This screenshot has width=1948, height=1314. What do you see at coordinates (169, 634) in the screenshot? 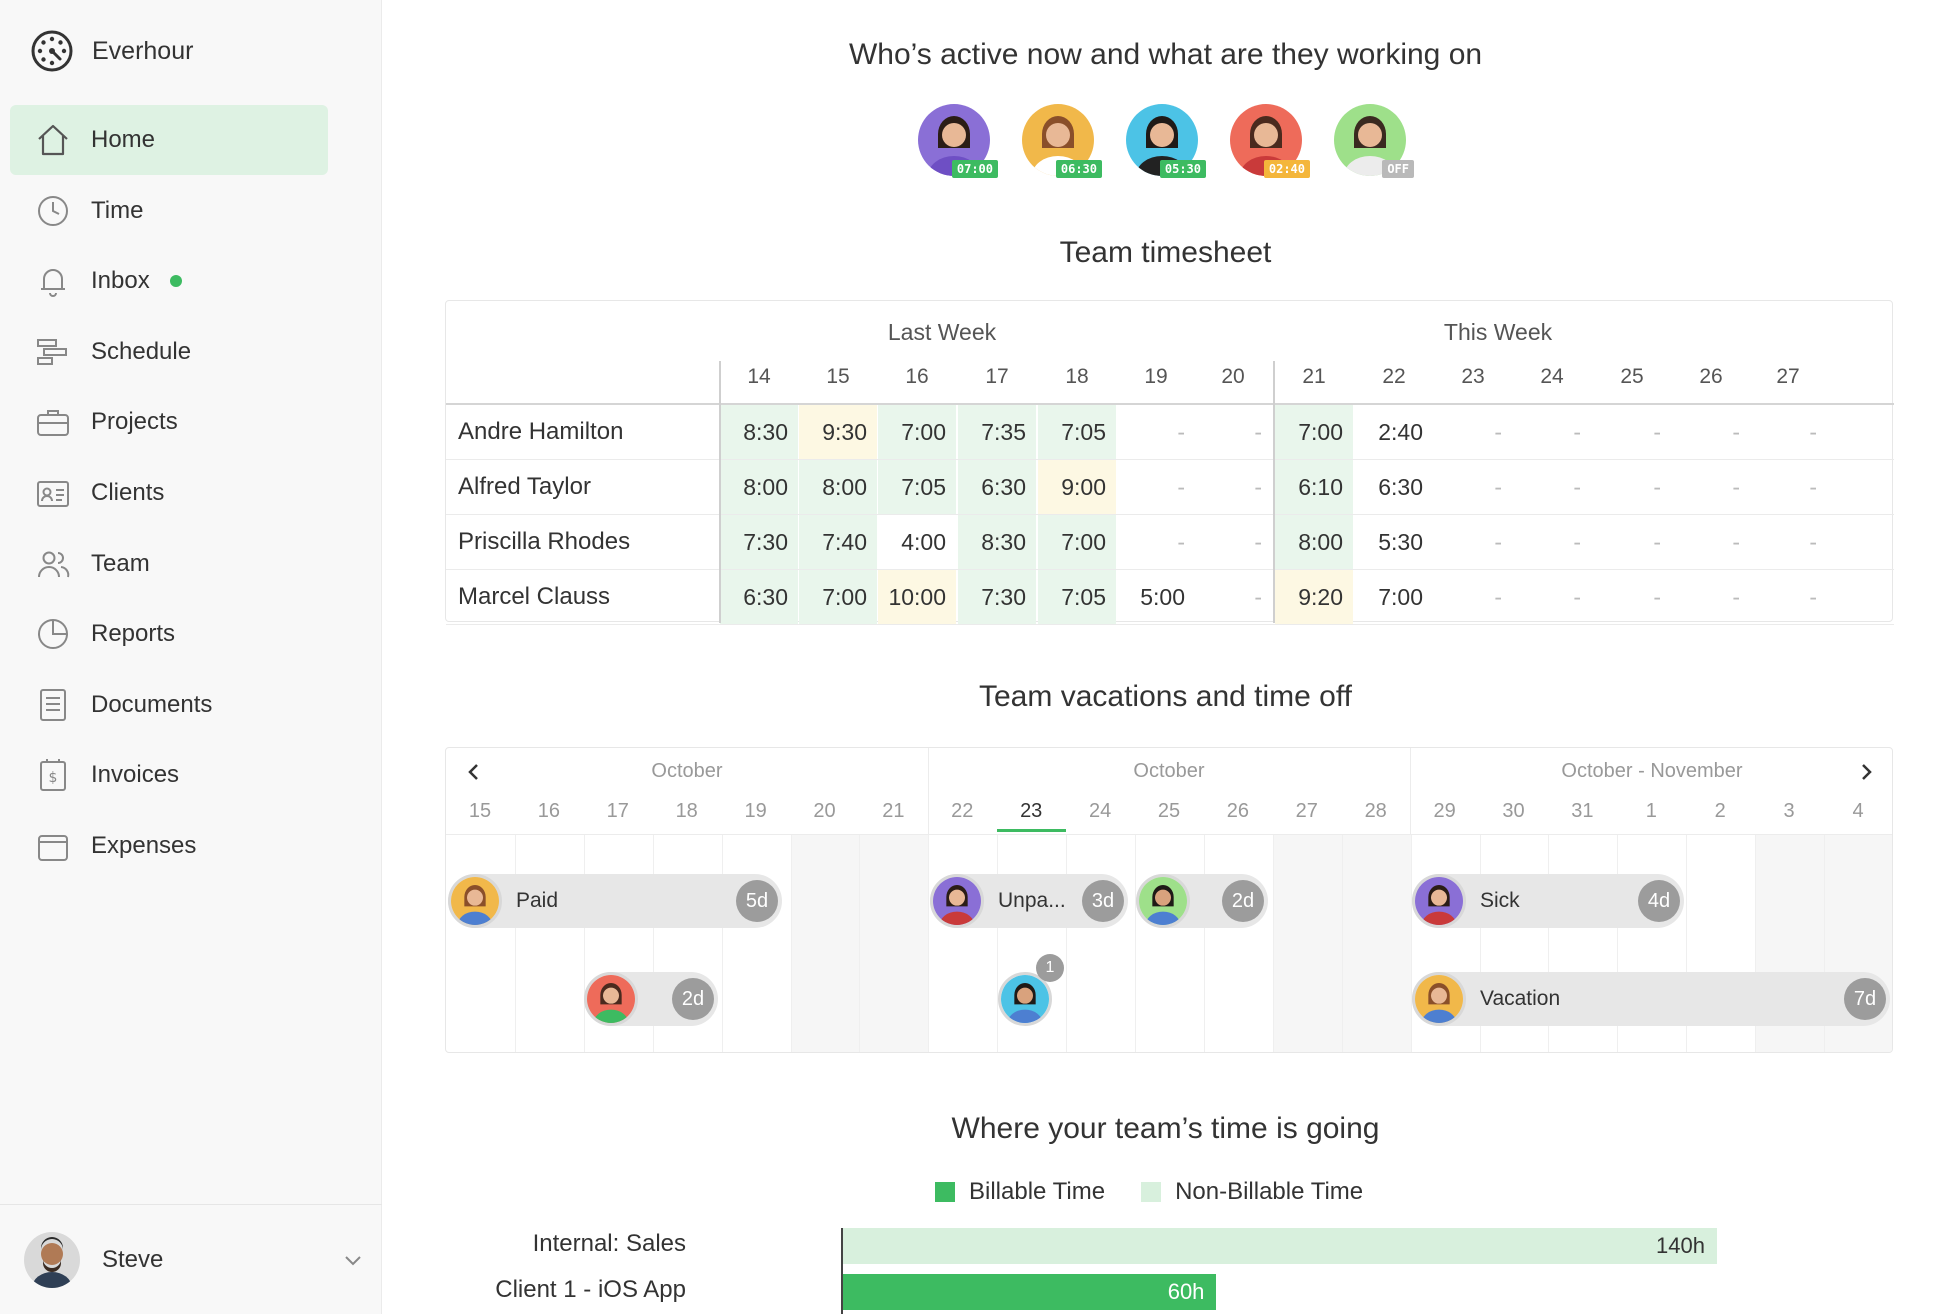
I see `sidebar-item-reports: Reports` at bounding box center [169, 634].